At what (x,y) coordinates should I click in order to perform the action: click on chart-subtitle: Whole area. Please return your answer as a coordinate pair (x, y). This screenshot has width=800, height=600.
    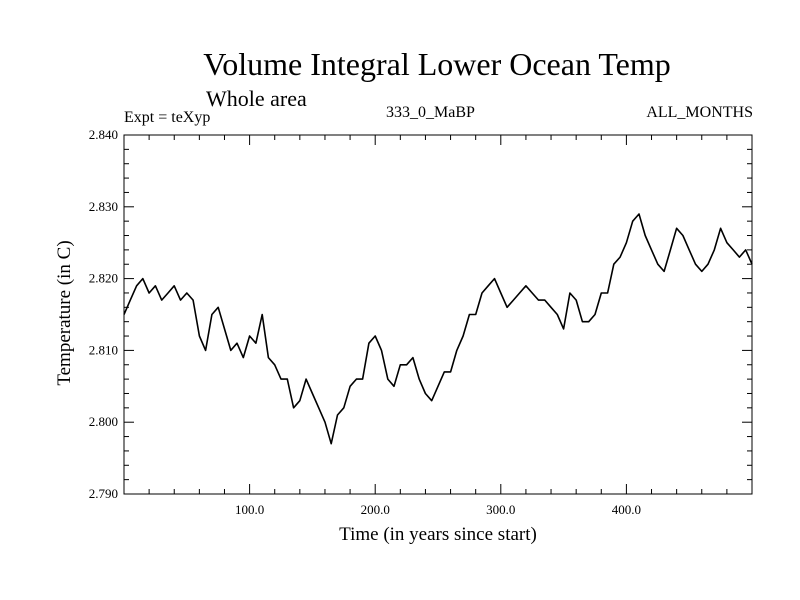
    Looking at the image, I should click on (256, 98).